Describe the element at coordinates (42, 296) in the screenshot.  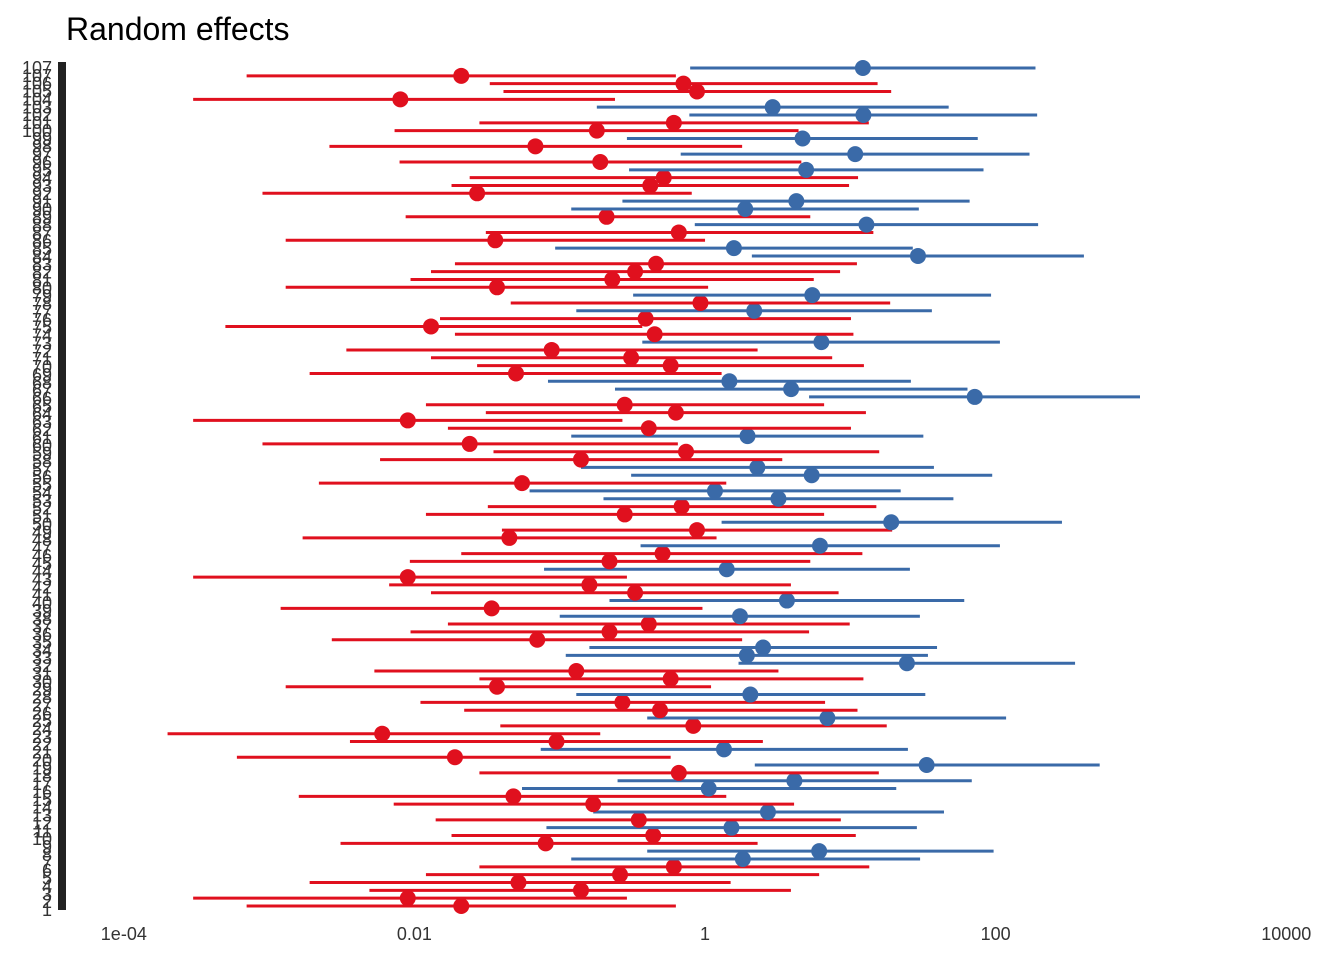
I see `y-level-label-79: 79` at that location.